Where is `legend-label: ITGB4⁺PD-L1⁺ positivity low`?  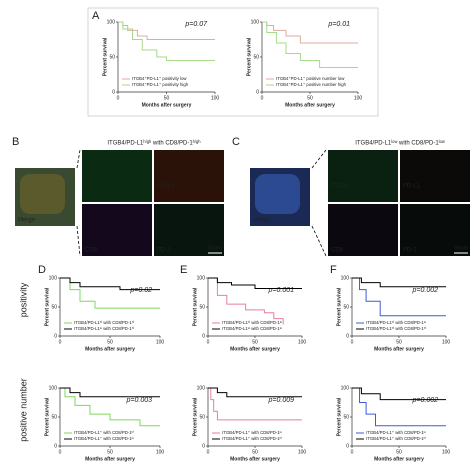
legend-label: ITGB4⁺PD-L1⁺ positivity low is located at coordinates (159, 78).